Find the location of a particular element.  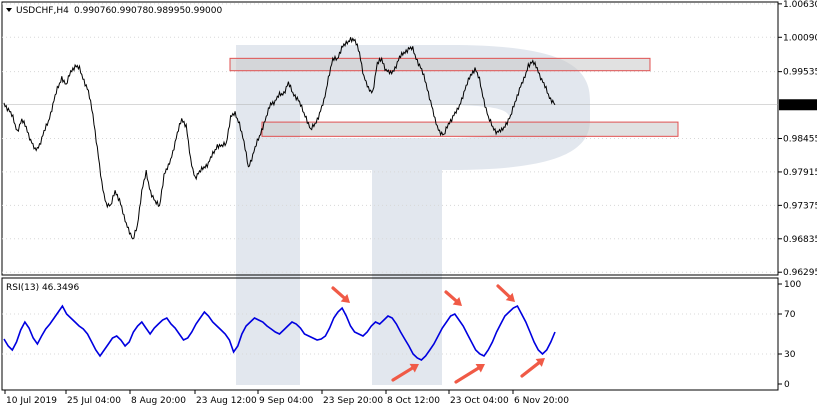

time-tick-label: 6 Nov 20:00 is located at coordinates (541, 401).